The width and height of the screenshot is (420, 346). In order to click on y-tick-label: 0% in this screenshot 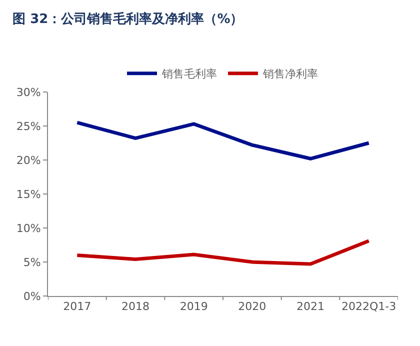, I will do `click(32, 296)`.